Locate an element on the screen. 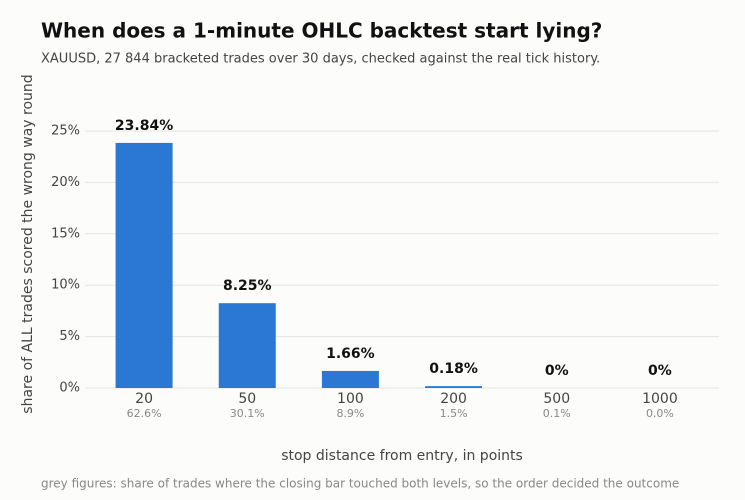 This screenshot has width=745, height=500. x-tick-label: 500 is located at coordinates (556, 399).